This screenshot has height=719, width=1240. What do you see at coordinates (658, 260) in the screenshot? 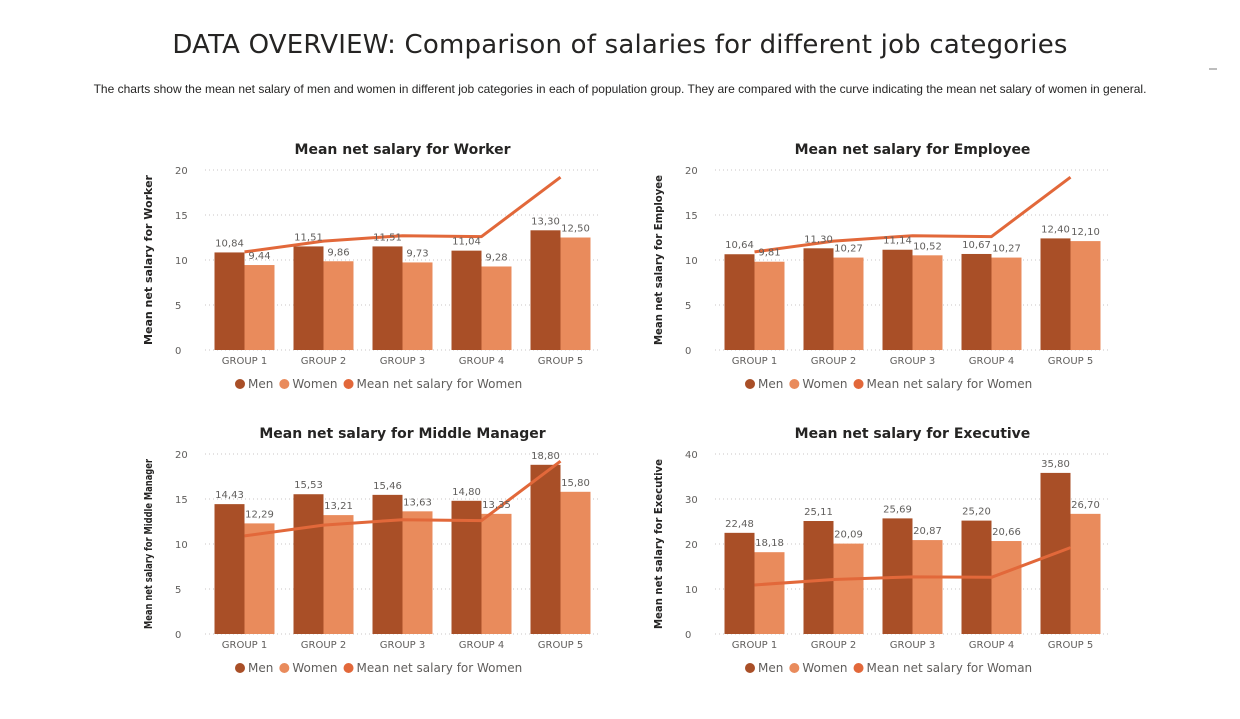
I see `y-axis-label: Mean net salary for Employee` at bounding box center [658, 260].